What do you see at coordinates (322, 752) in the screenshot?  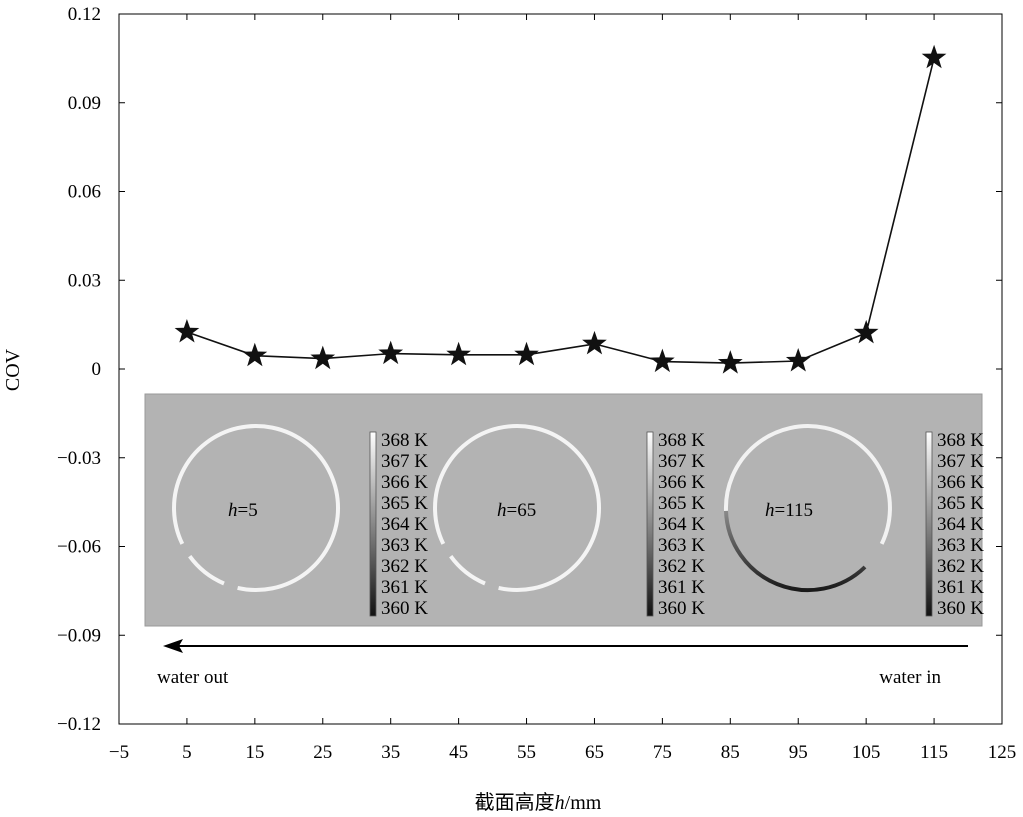 I see `x-tick-label: 25` at bounding box center [322, 752].